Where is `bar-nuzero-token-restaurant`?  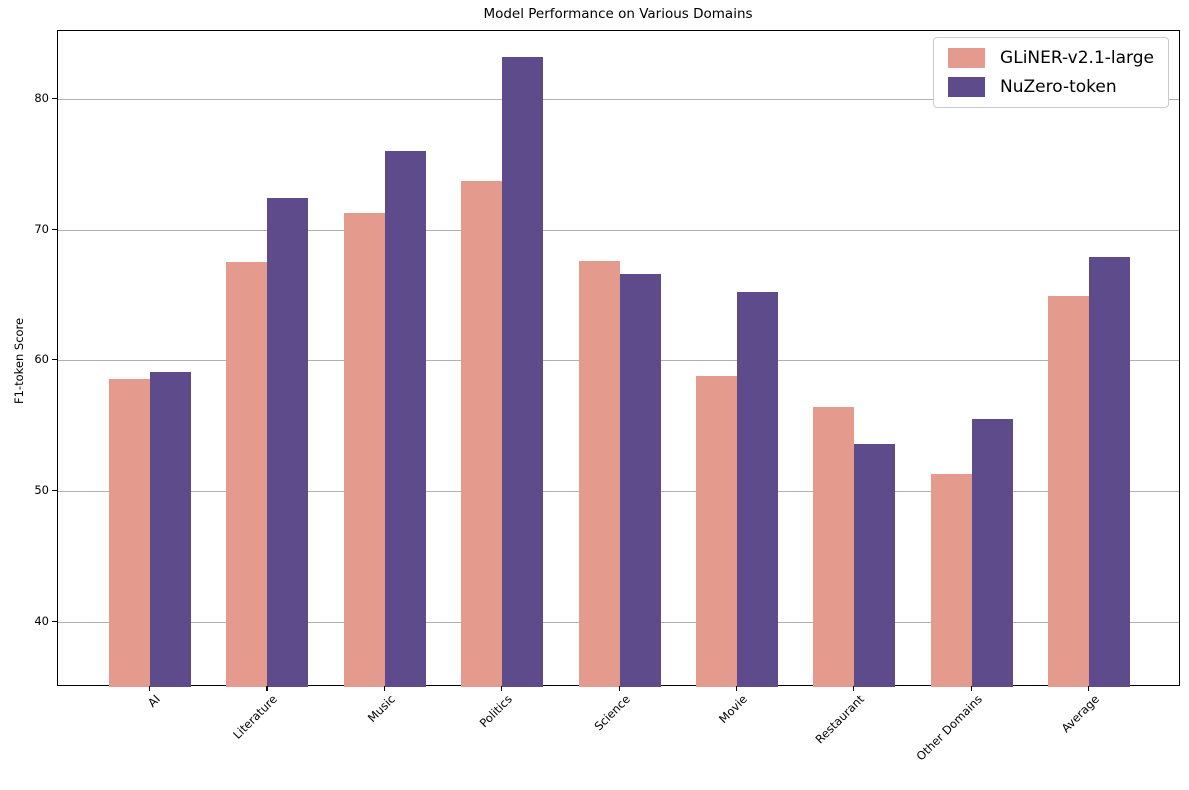 bar-nuzero-token-restaurant is located at coordinates (875, 565).